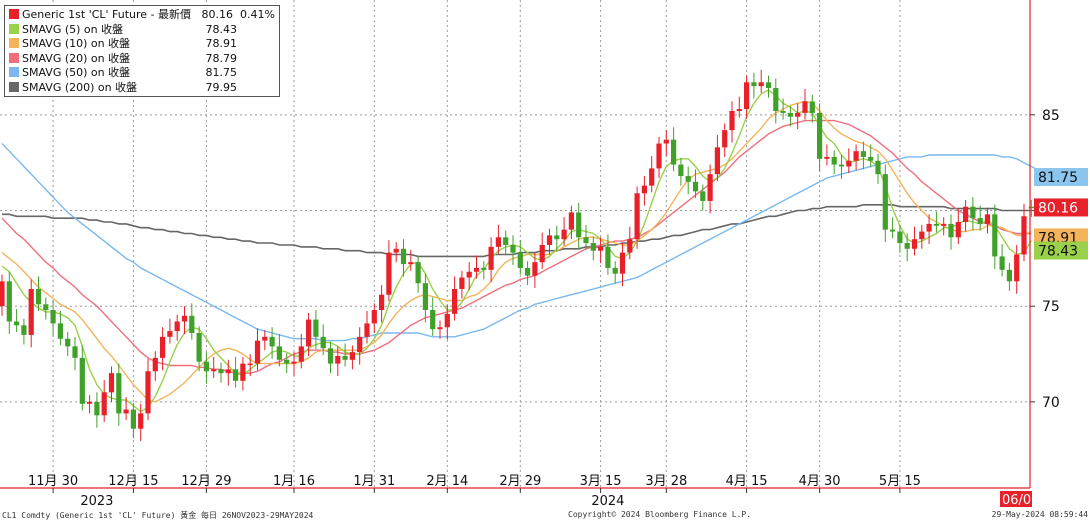 This screenshot has width=1090, height=523. Describe the element at coordinates (76, 43) in the screenshot. I see `legend-label: SMAVG (10) on 收盤` at that location.